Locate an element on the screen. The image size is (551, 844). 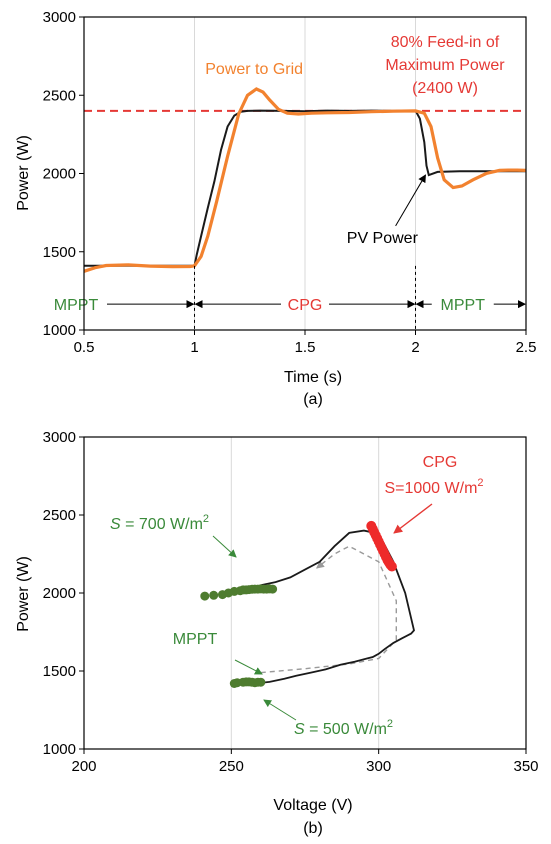
limit-label-line-2: Maximum Power is located at coordinates (445, 65).